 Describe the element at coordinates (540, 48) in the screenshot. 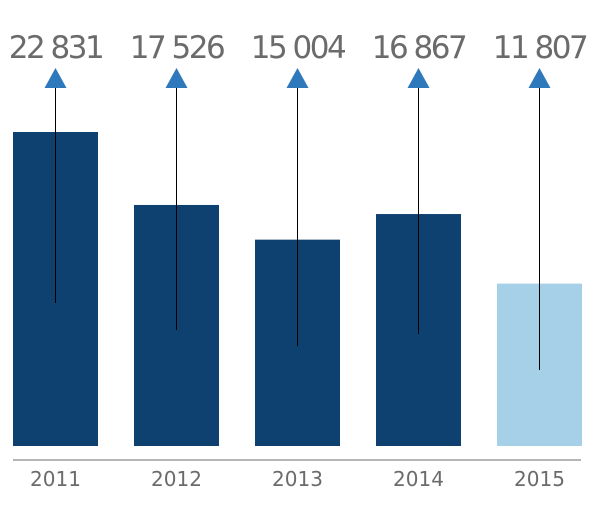

I see `value-label-2015: 11 807` at that location.